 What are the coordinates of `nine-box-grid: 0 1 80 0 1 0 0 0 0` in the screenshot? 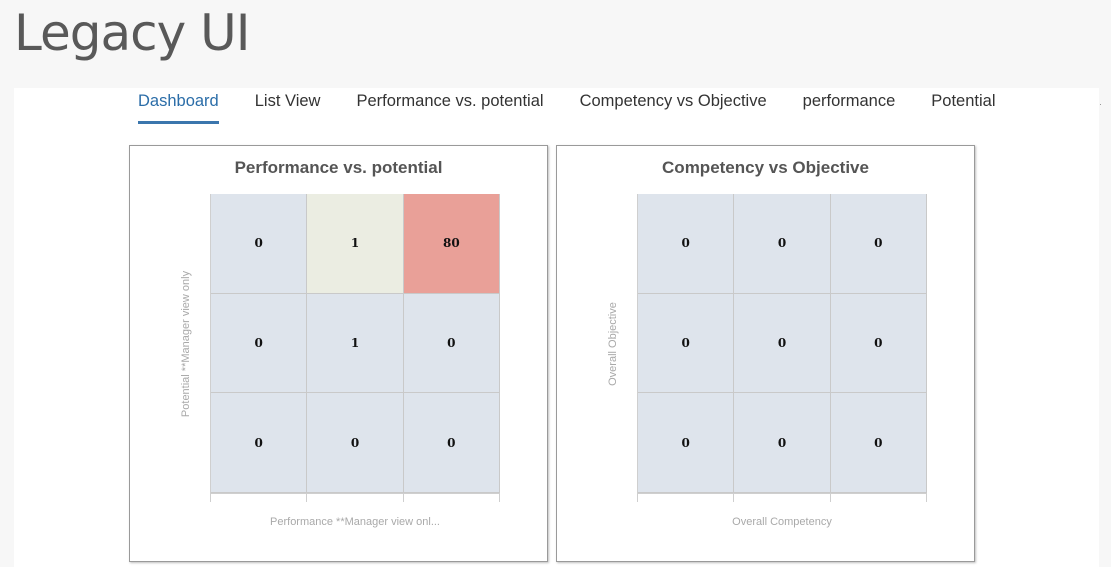 It's located at (355, 344).